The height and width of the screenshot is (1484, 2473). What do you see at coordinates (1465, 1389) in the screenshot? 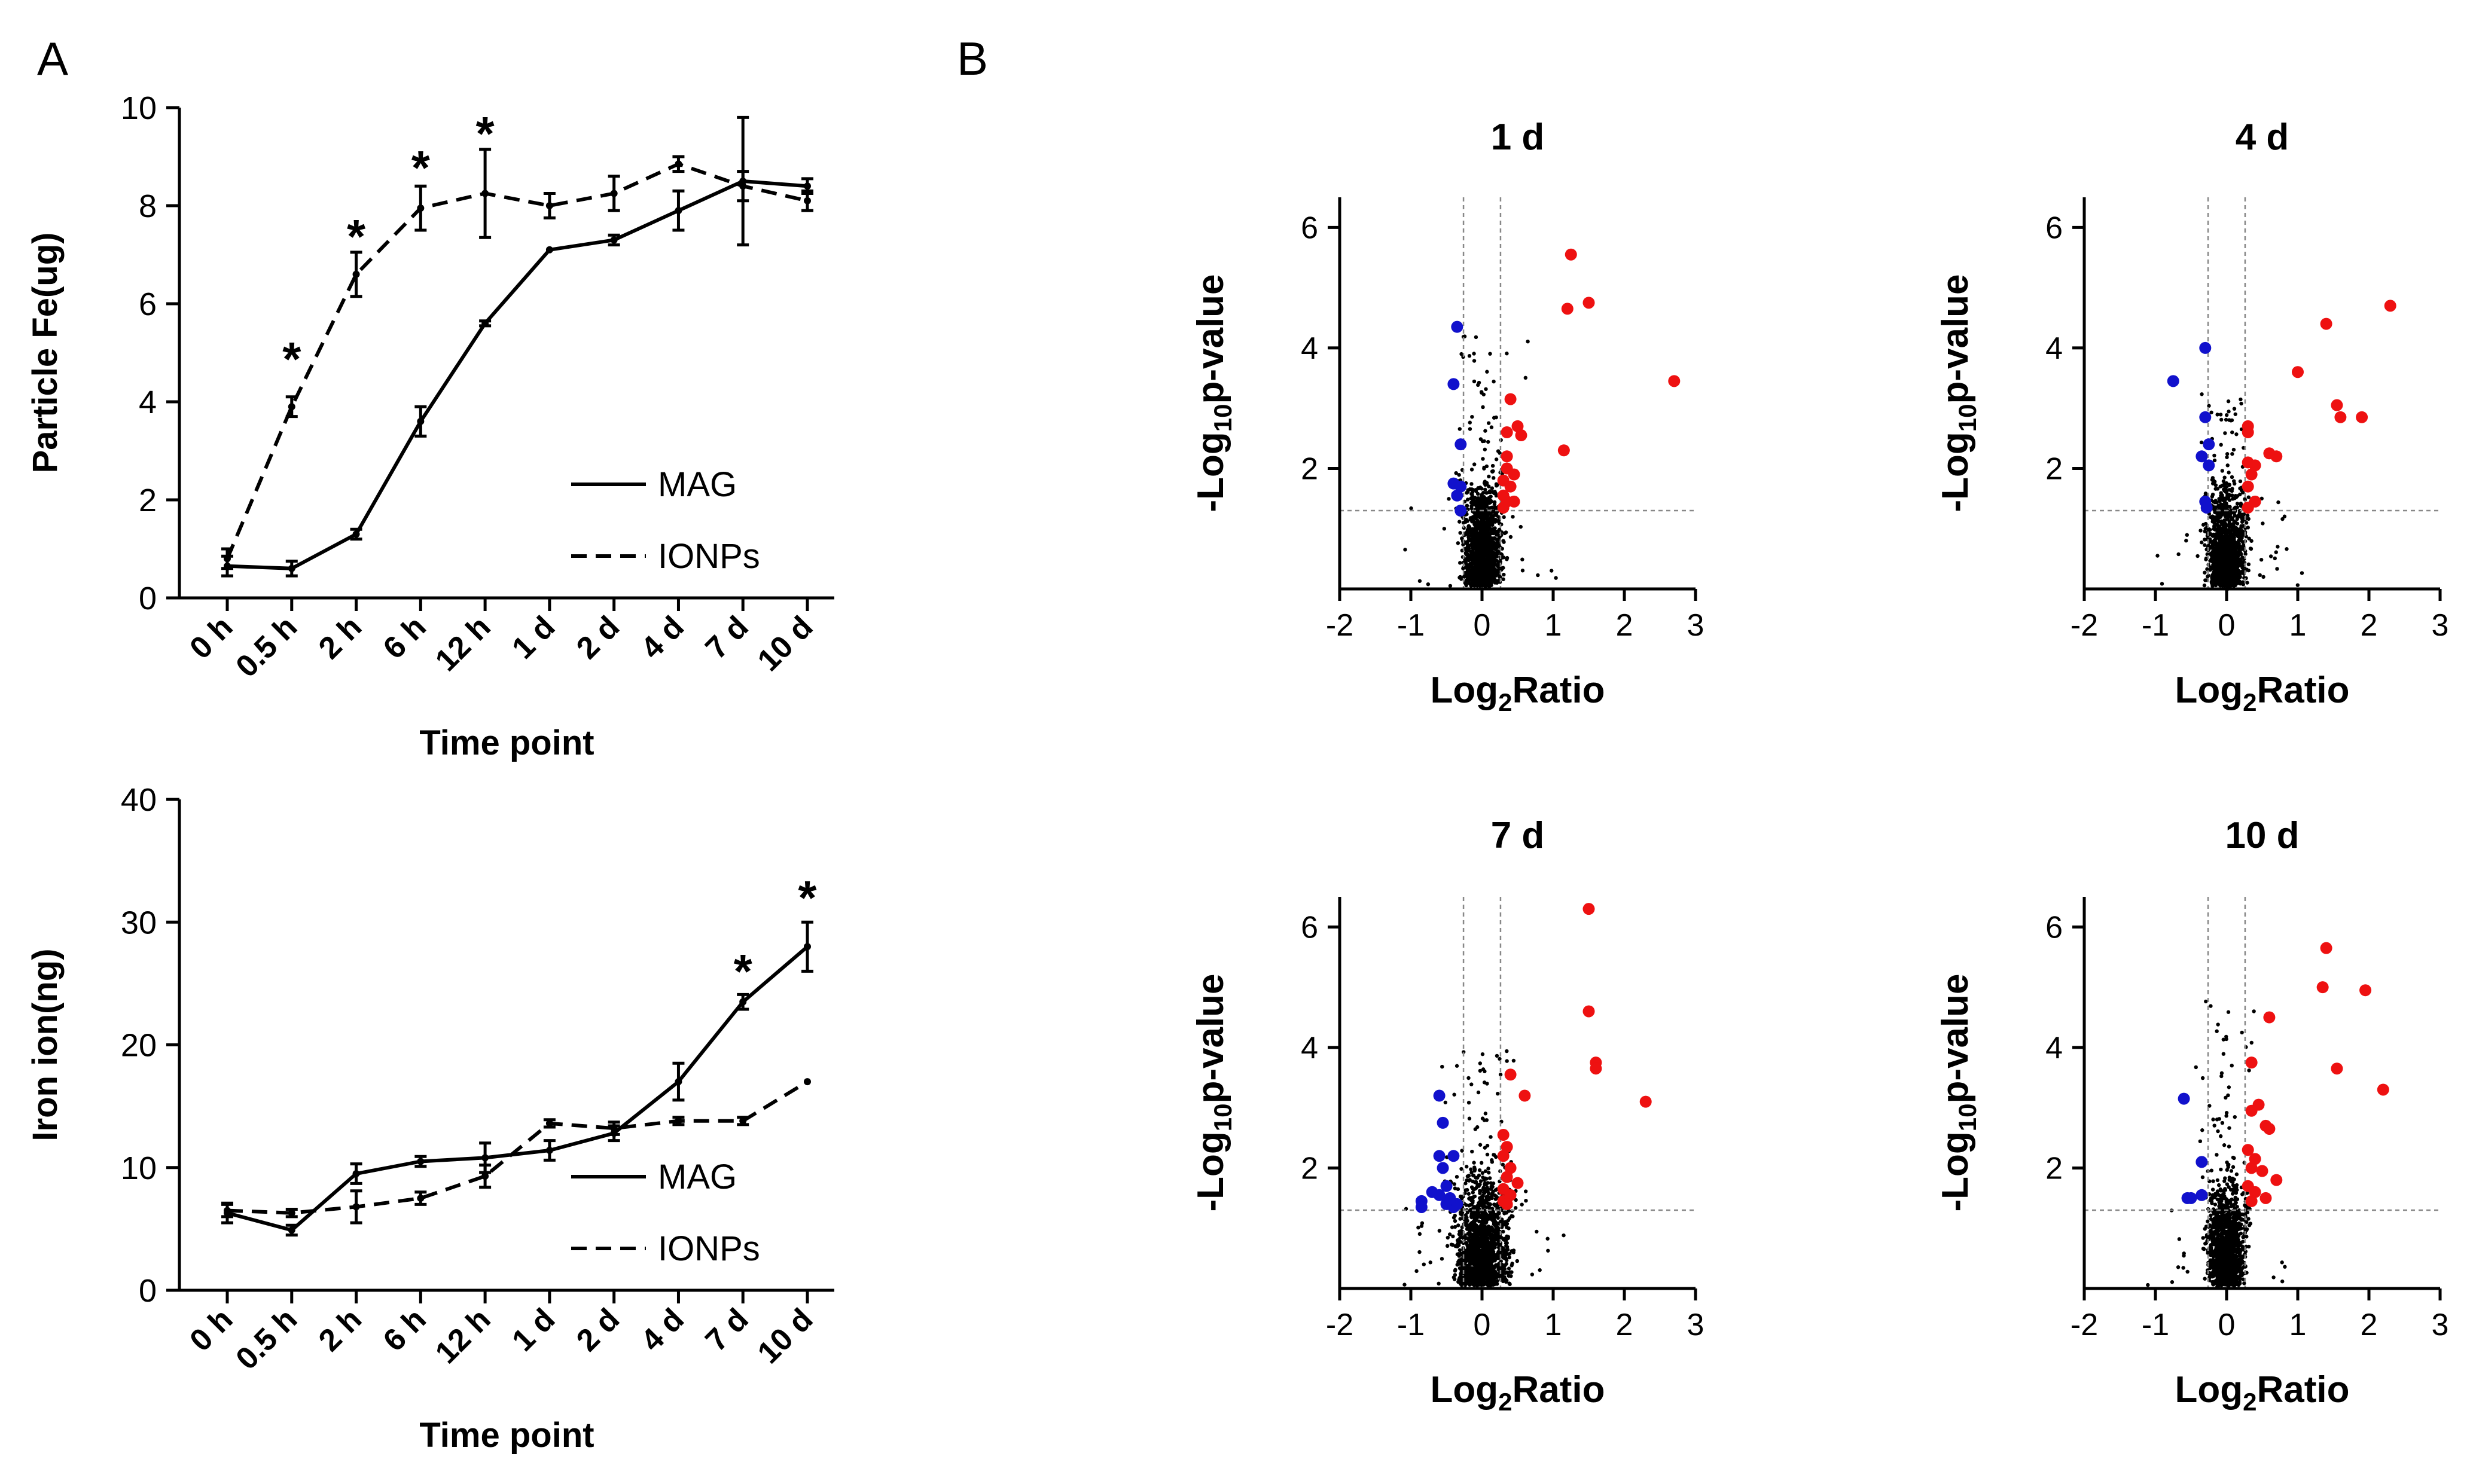
I see `x-label-part: Log` at bounding box center [1465, 1389].